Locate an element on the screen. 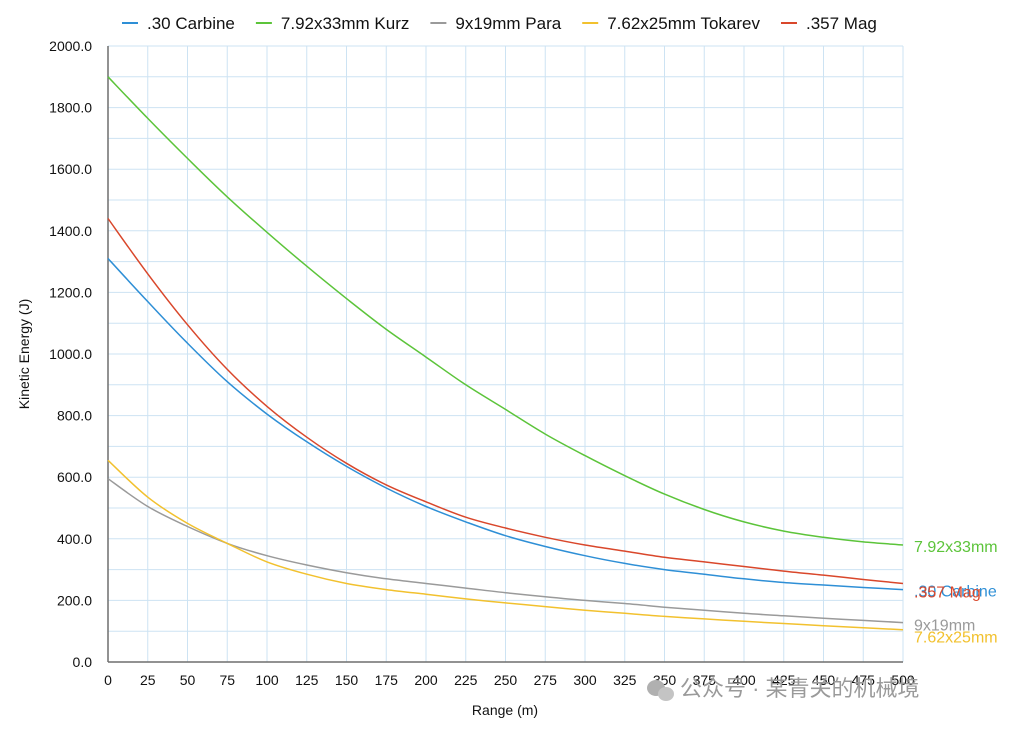 The image size is (1024, 729). x-tick-label: 450 is located at coordinates (824, 680).